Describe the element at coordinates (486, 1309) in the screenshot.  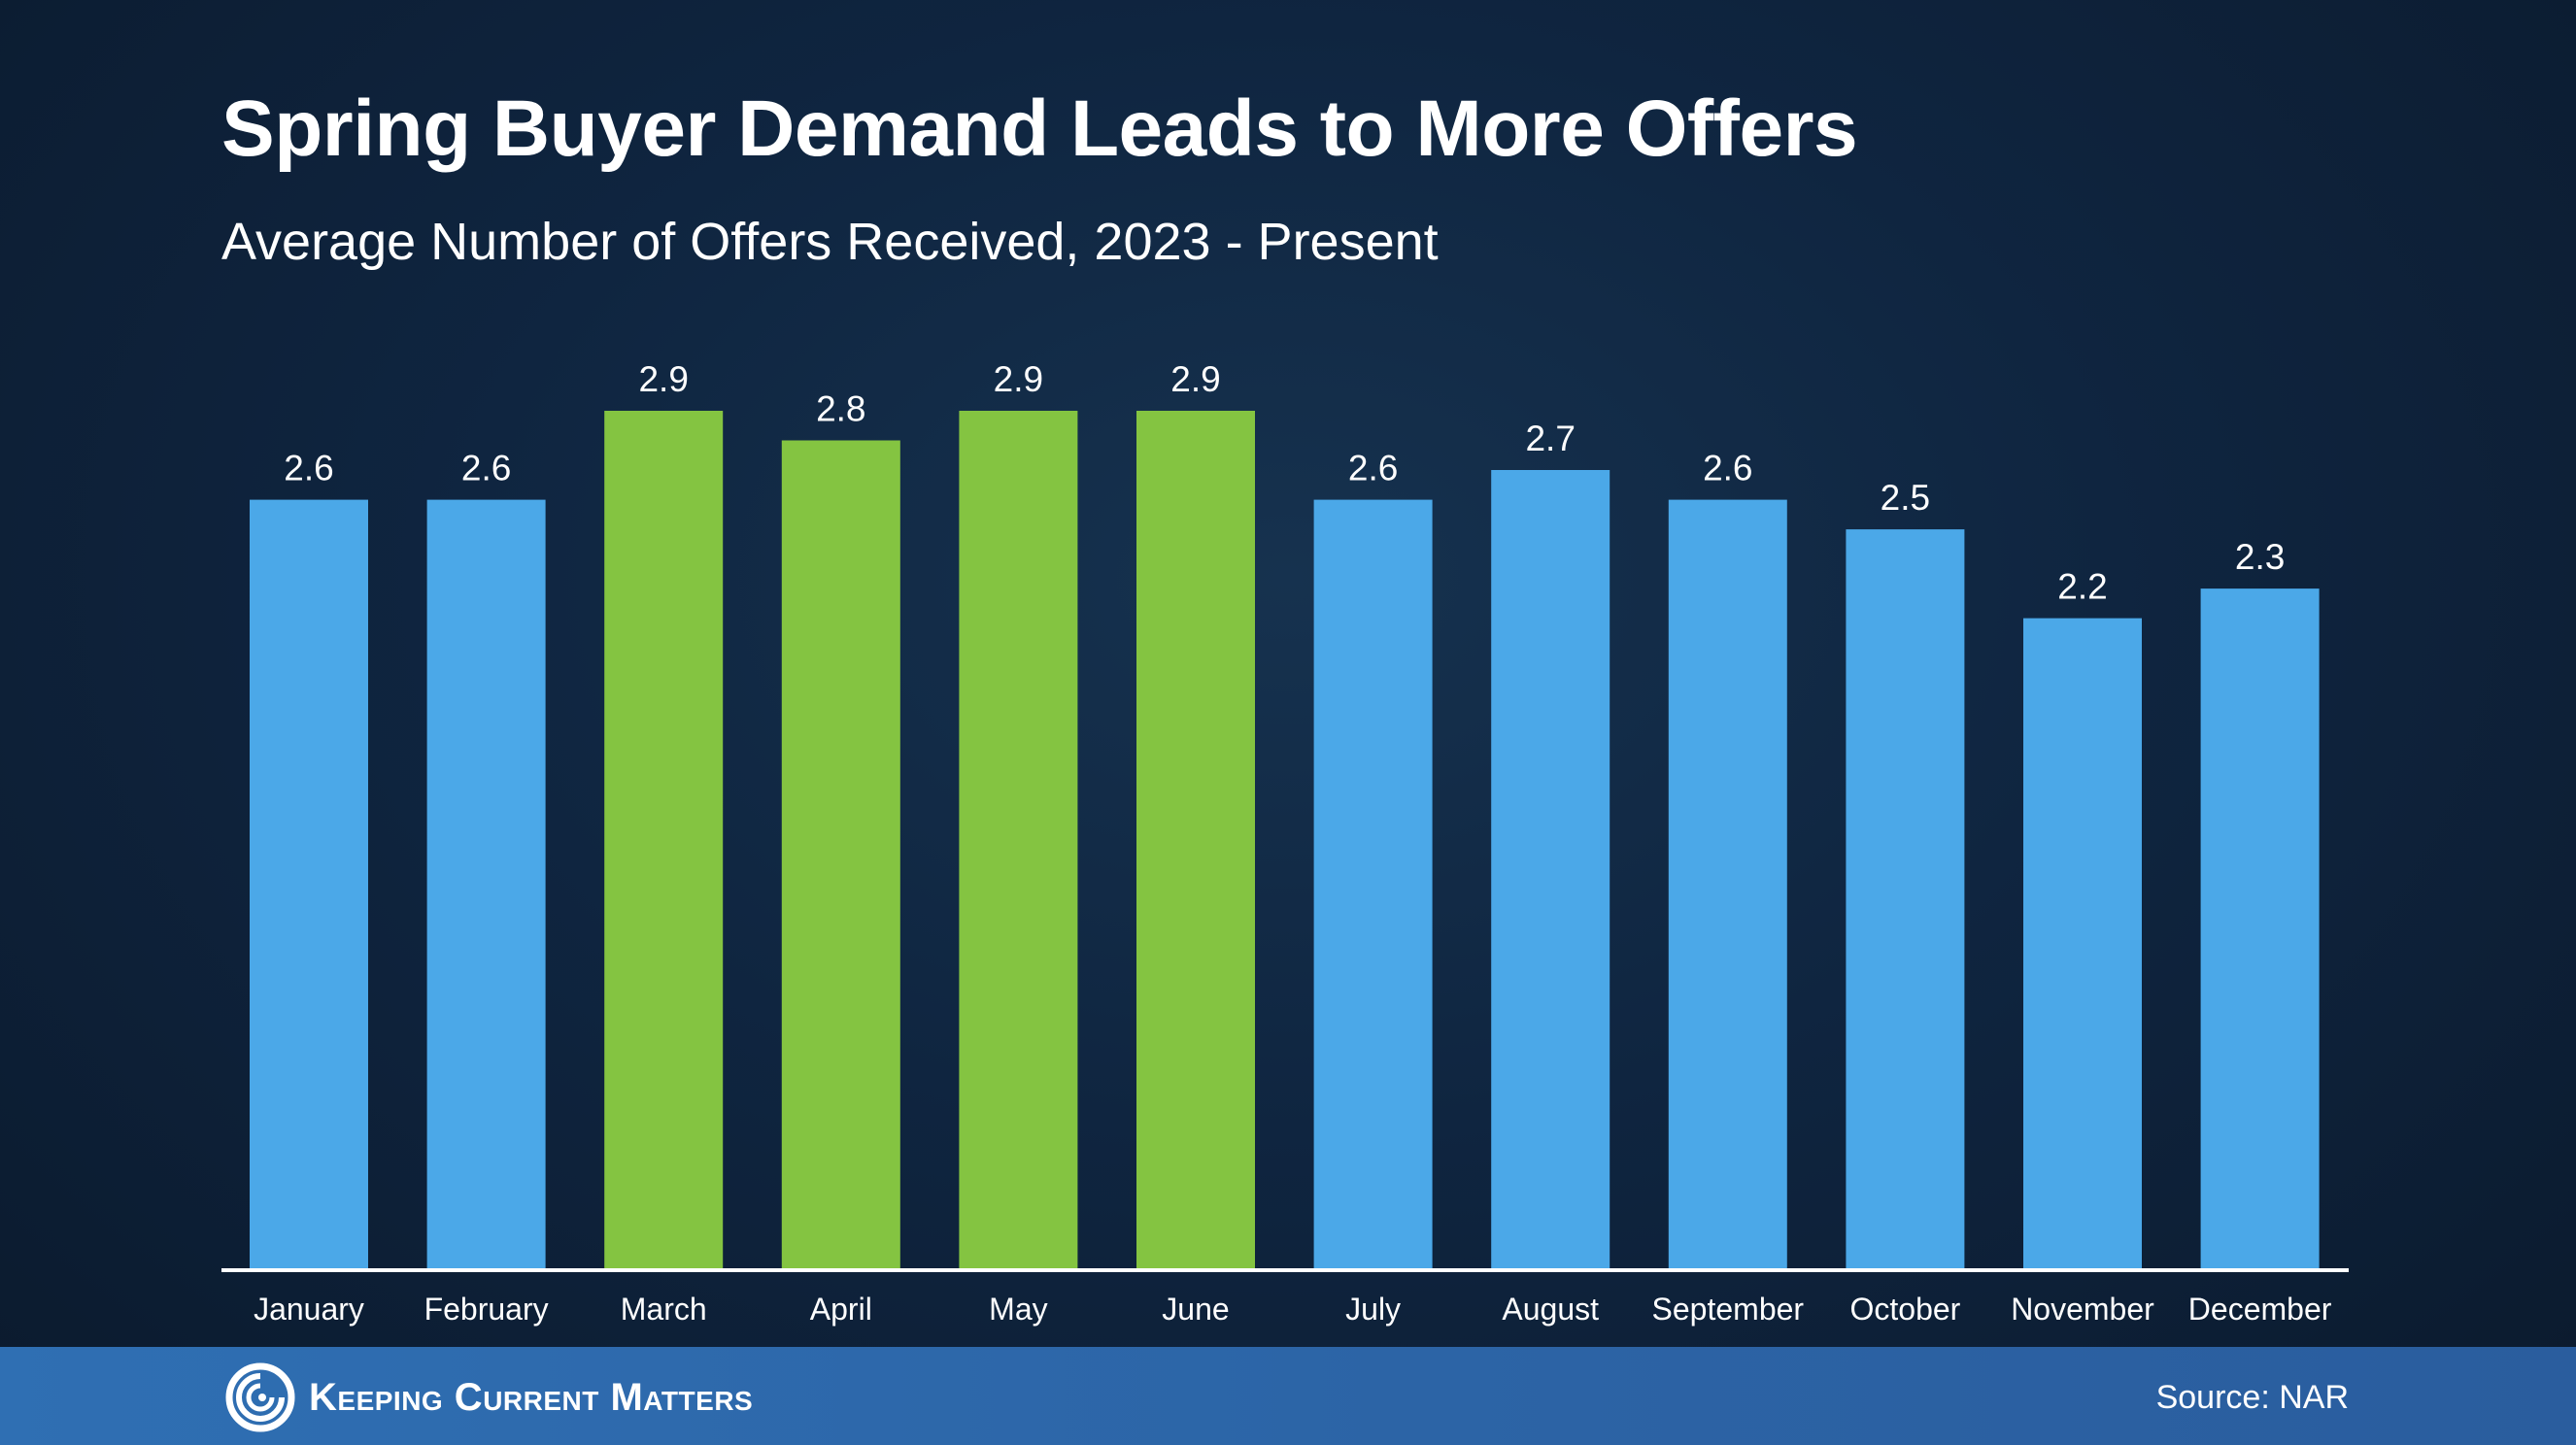
I see `category-label-february: February` at that location.